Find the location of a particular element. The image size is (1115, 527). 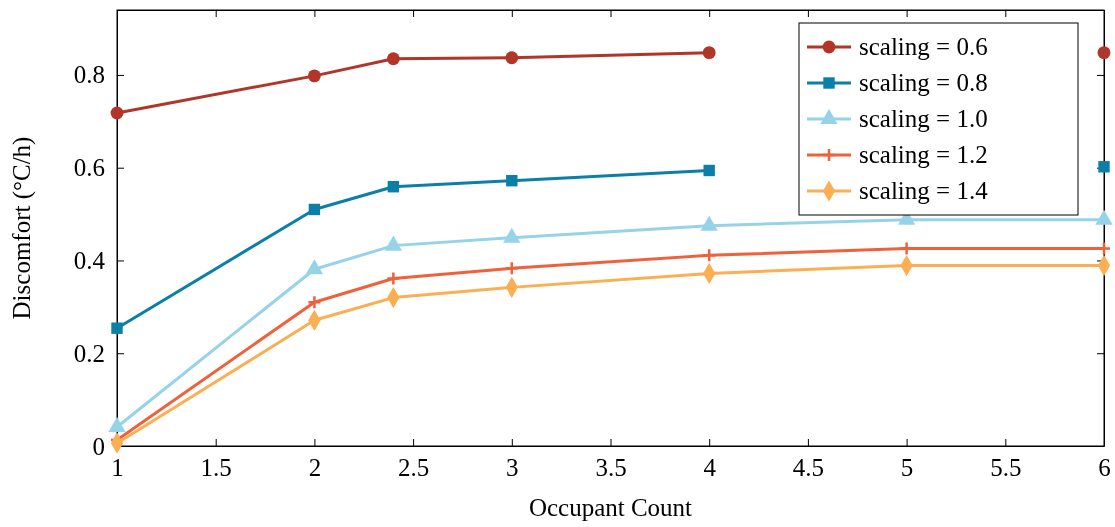

legend-label: scaling = 1.2 is located at coordinates (923, 154).